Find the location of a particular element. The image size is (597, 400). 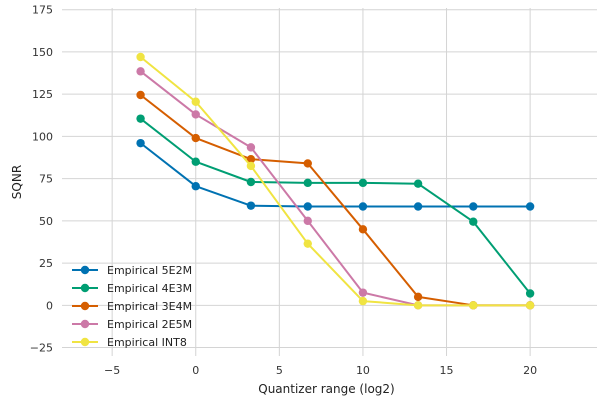

legend-item: Empirical 4E3M is located at coordinates (132, 288).